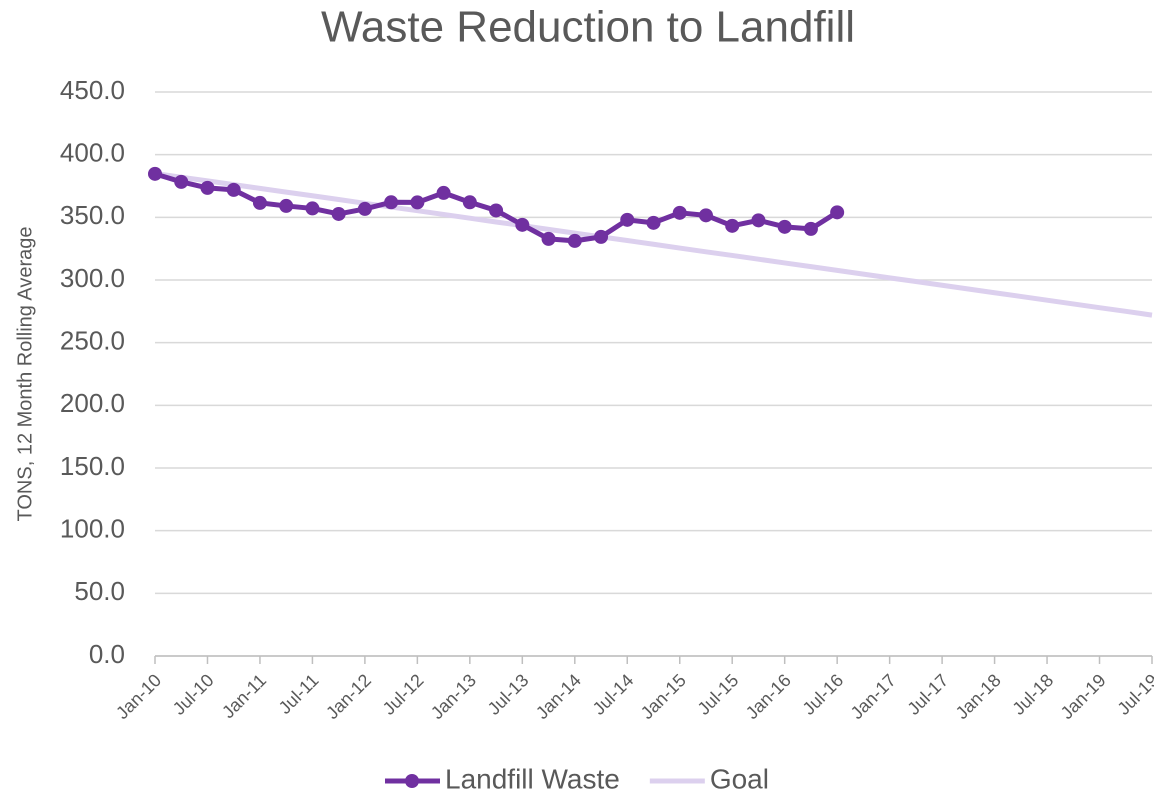 This screenshot has height=798, width=1154. Describe the element at coordinates (244, 696) in the screenshot. I see `x-tick-label: Jan-11` at that location.